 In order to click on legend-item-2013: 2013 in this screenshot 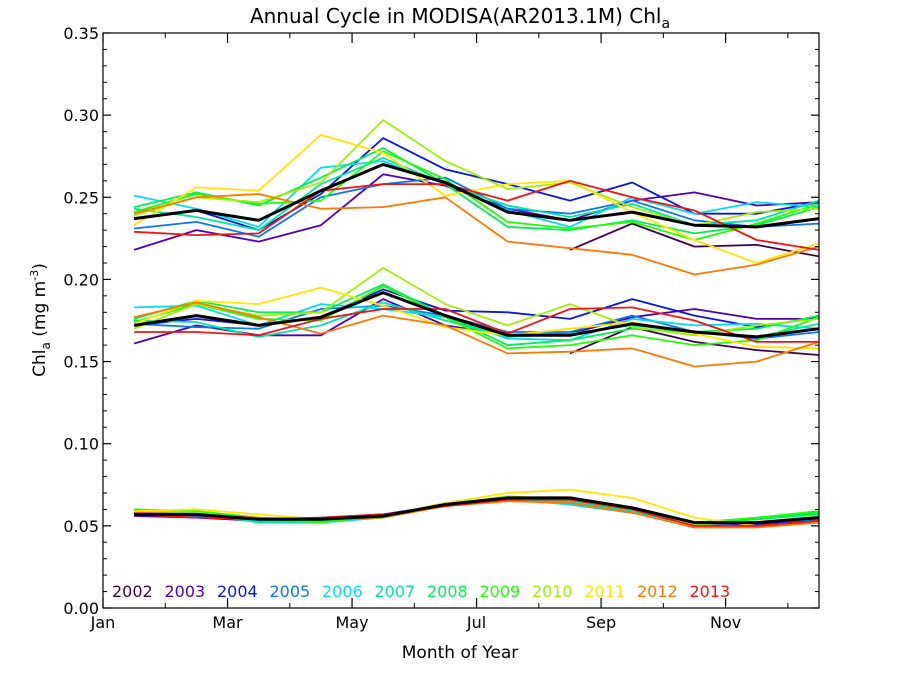, I will do `click(710, 591)`.